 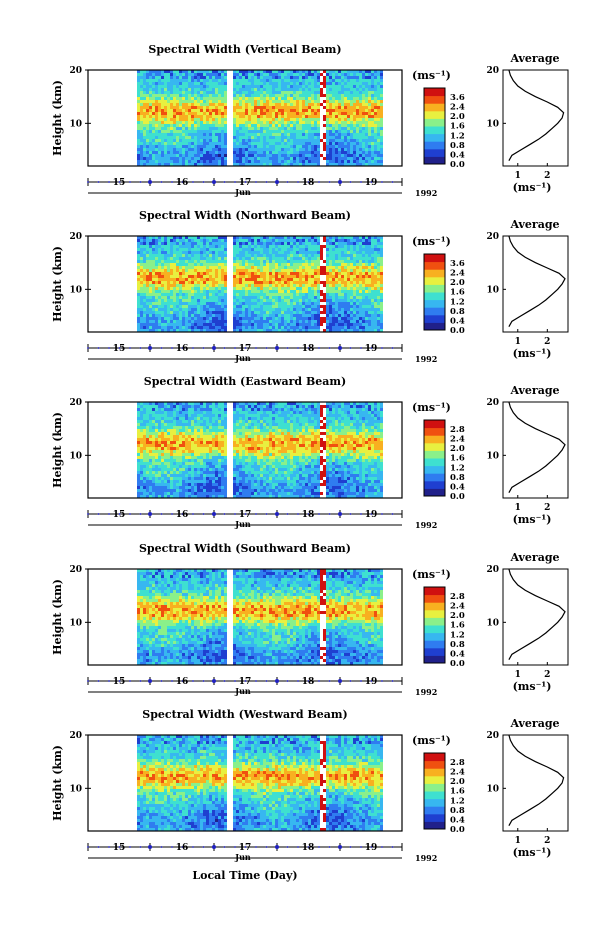 What do you see at coordinates (457, 117) in the screenshot?
I see `colorbar-tick-label: 2.0` at bounding box center [457, 117].